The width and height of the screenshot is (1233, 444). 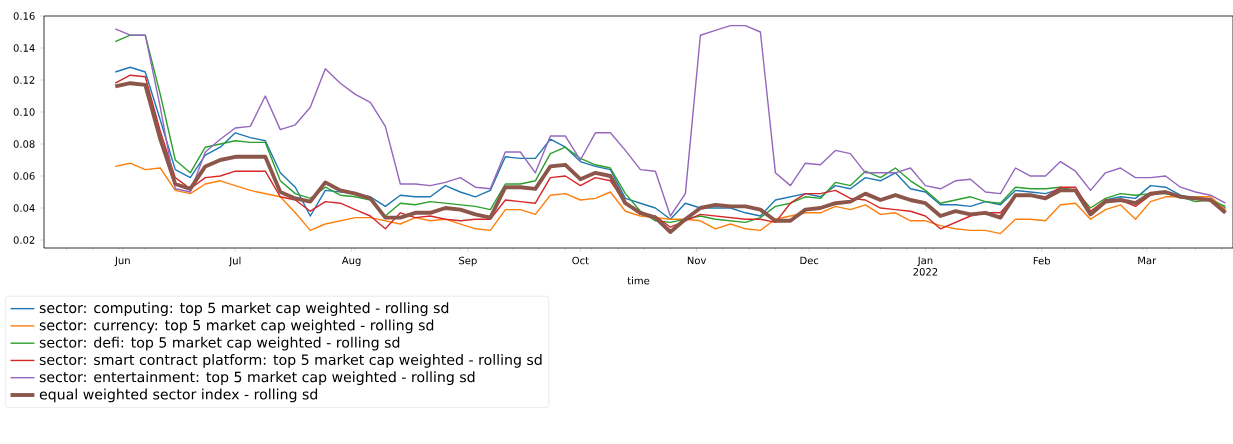 I want to click on x-tick-label: Feb, so click(x=1042, y=260).